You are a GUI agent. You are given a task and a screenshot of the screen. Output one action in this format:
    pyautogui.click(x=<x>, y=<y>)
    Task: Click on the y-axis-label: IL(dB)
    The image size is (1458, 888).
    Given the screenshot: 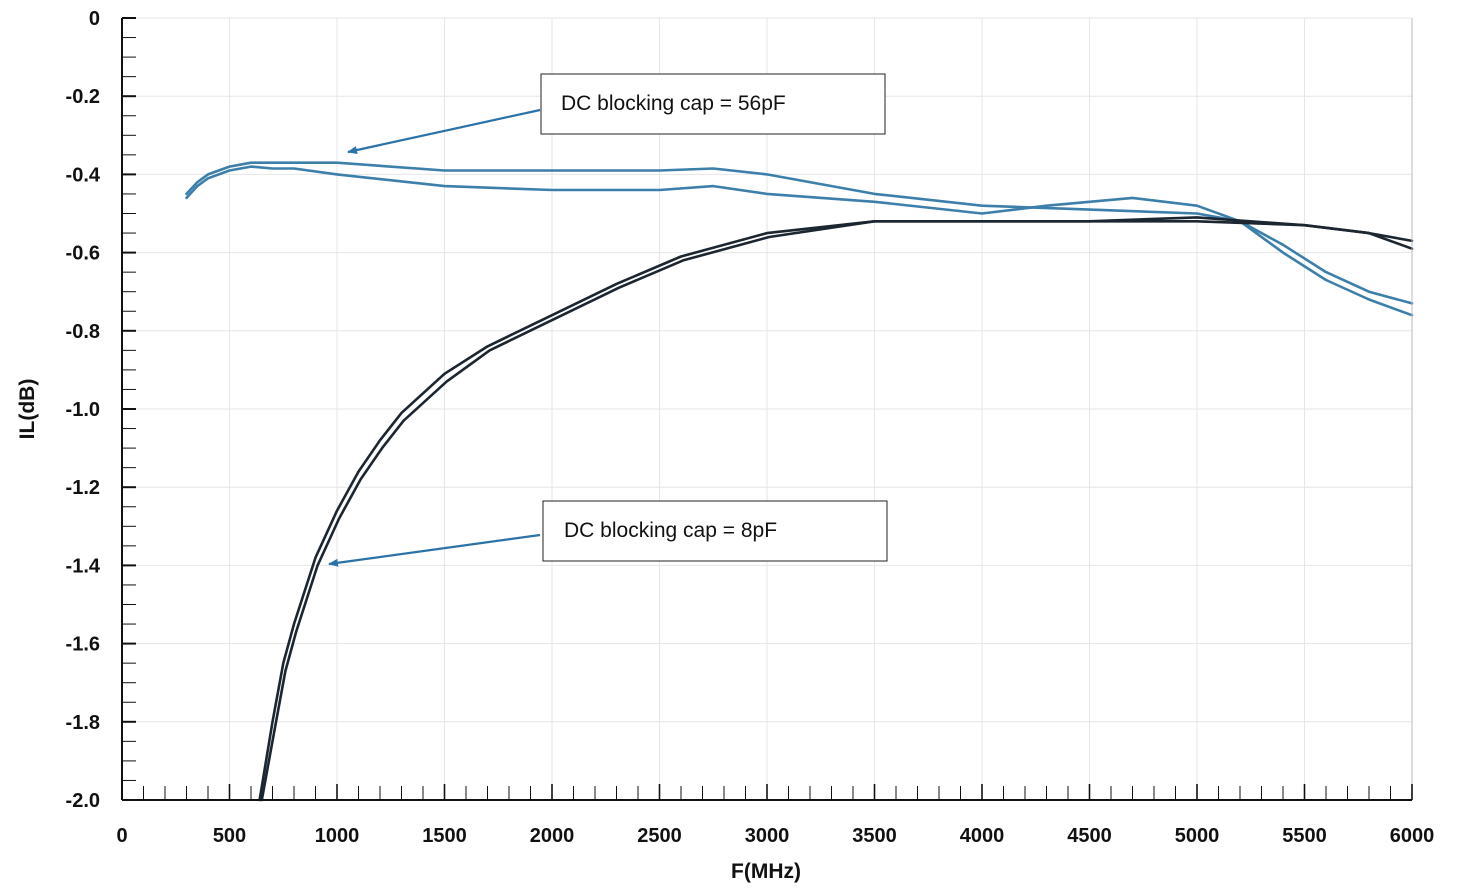 What is the action you would take?
    pyautogui.click(x=27, y=409)
    